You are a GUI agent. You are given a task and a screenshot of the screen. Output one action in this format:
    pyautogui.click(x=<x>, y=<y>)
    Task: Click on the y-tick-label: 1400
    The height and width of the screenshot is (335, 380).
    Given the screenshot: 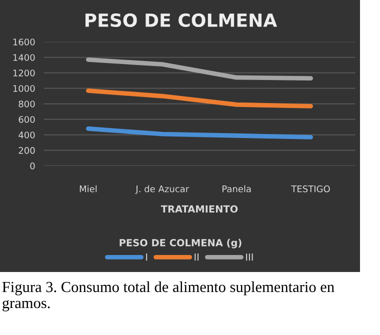 What is the action you would take?
    pyautogui.click(x=24, y=57)
    